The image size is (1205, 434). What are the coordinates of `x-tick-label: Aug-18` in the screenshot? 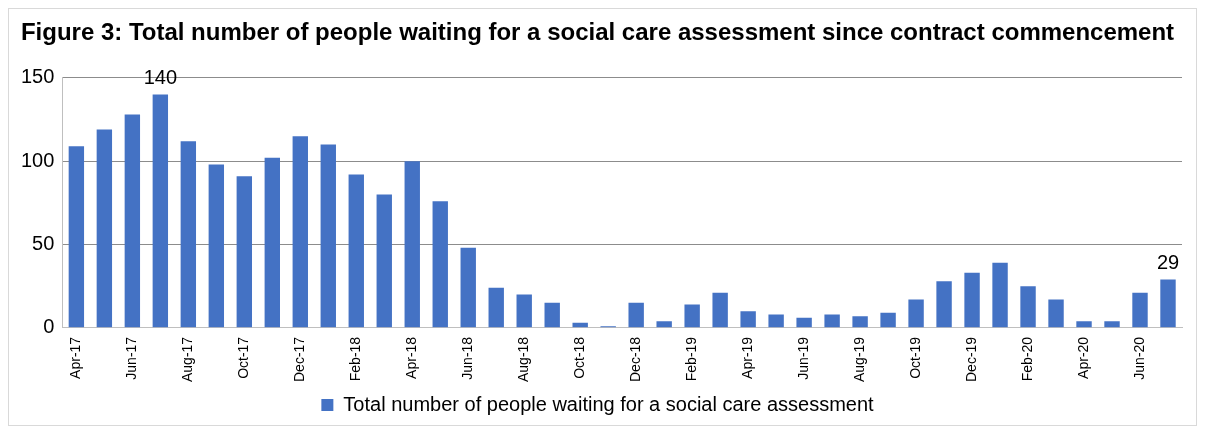 It's located at (523, 359).